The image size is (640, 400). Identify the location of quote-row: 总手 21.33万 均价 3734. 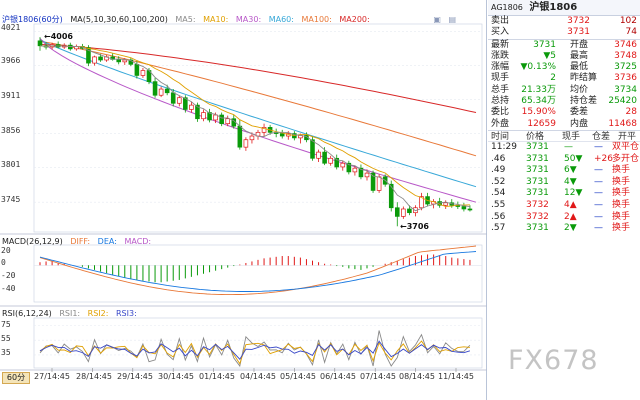
(564, 90).